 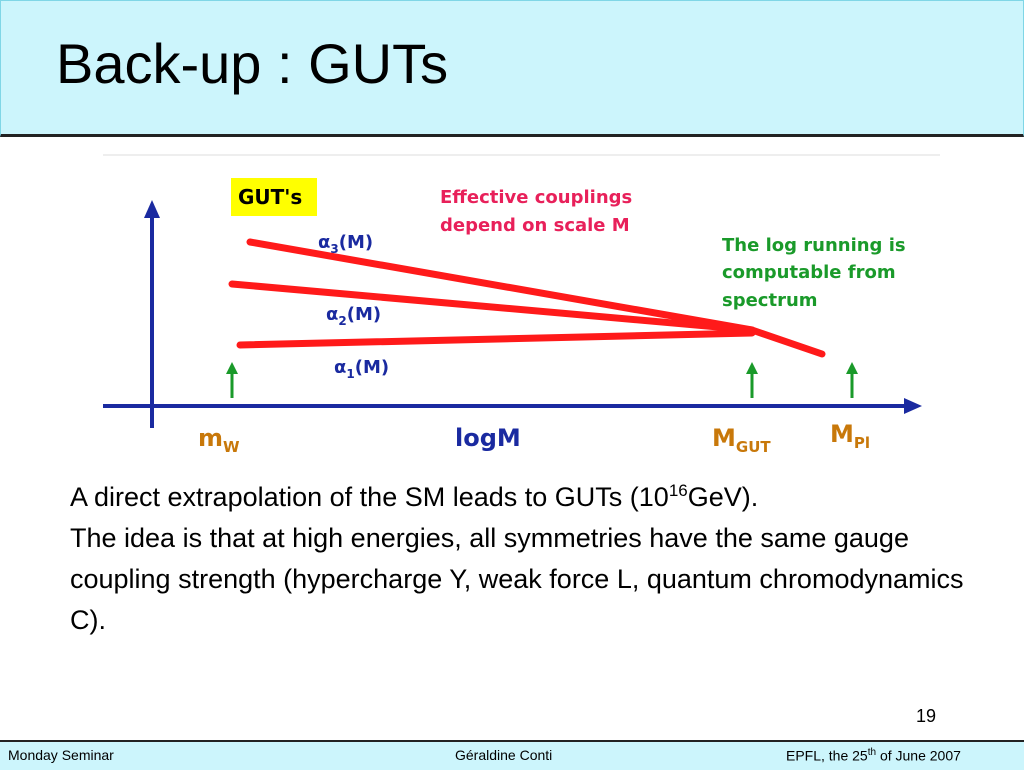 What do you see at coordinates (527, 298) in the screenshot?
I see `coupling-lines` at bounding box center [527, 298].